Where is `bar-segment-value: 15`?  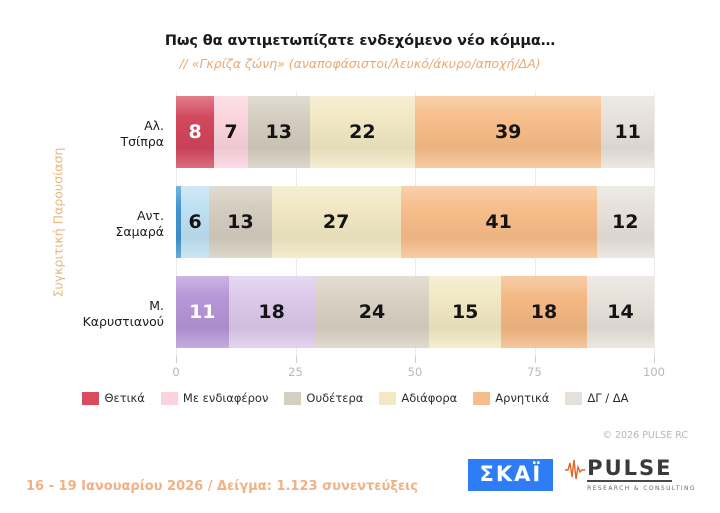
bar-segment-value: 15 is located at coordinates (465, 312).